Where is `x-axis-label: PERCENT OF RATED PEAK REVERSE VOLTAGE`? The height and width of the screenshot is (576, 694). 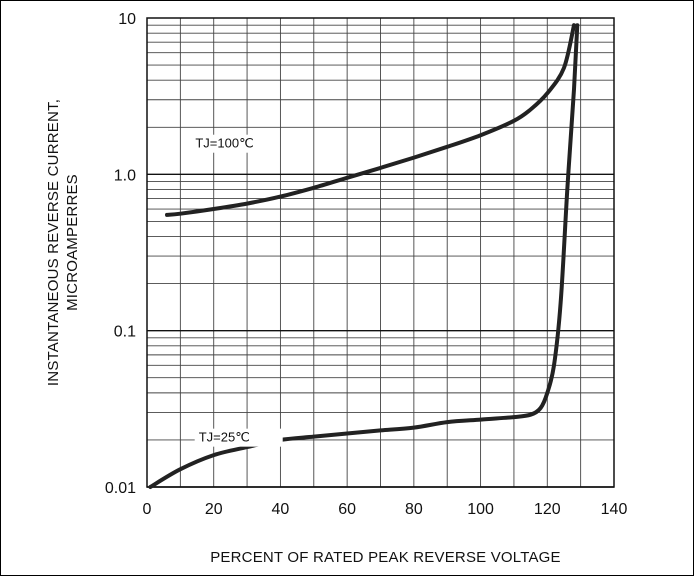 x-axis-label: PERCENT OF RATED PEAK REVERSE VOLTAGE is located at coordinates (385, 557).